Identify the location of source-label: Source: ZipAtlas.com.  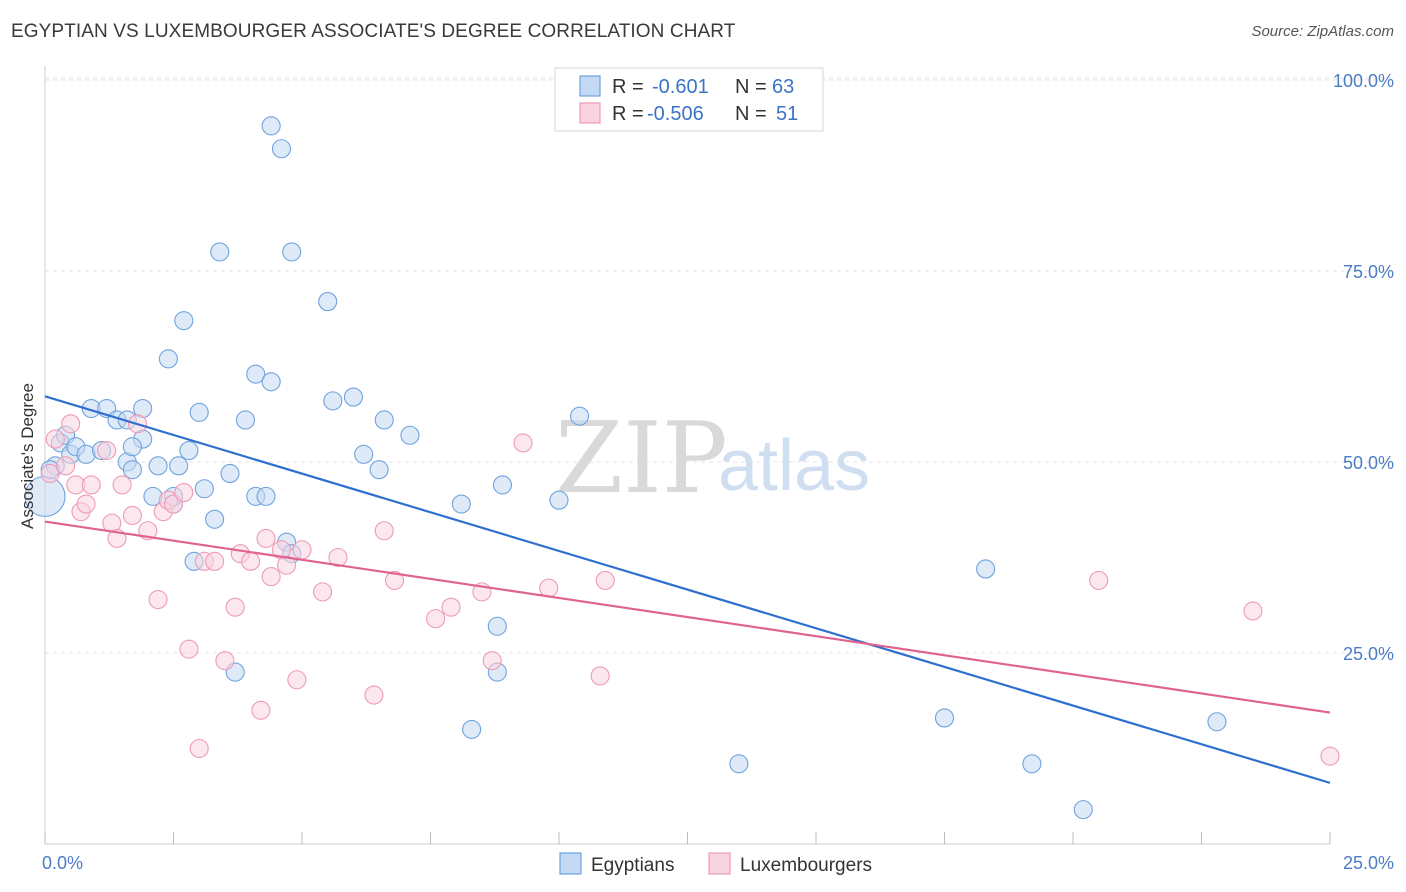
(1322, 31).